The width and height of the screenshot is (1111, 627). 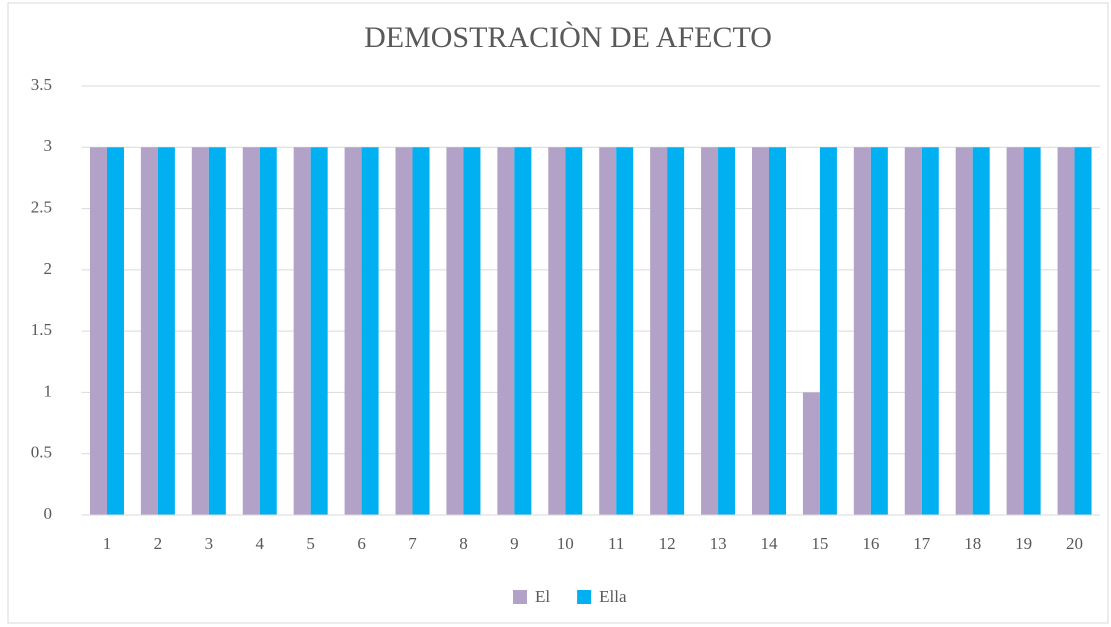 What do you see at coordinates (565, 543) in the screenshot?
I see `x-tick-label: 10` at bounding box center [565, 543].